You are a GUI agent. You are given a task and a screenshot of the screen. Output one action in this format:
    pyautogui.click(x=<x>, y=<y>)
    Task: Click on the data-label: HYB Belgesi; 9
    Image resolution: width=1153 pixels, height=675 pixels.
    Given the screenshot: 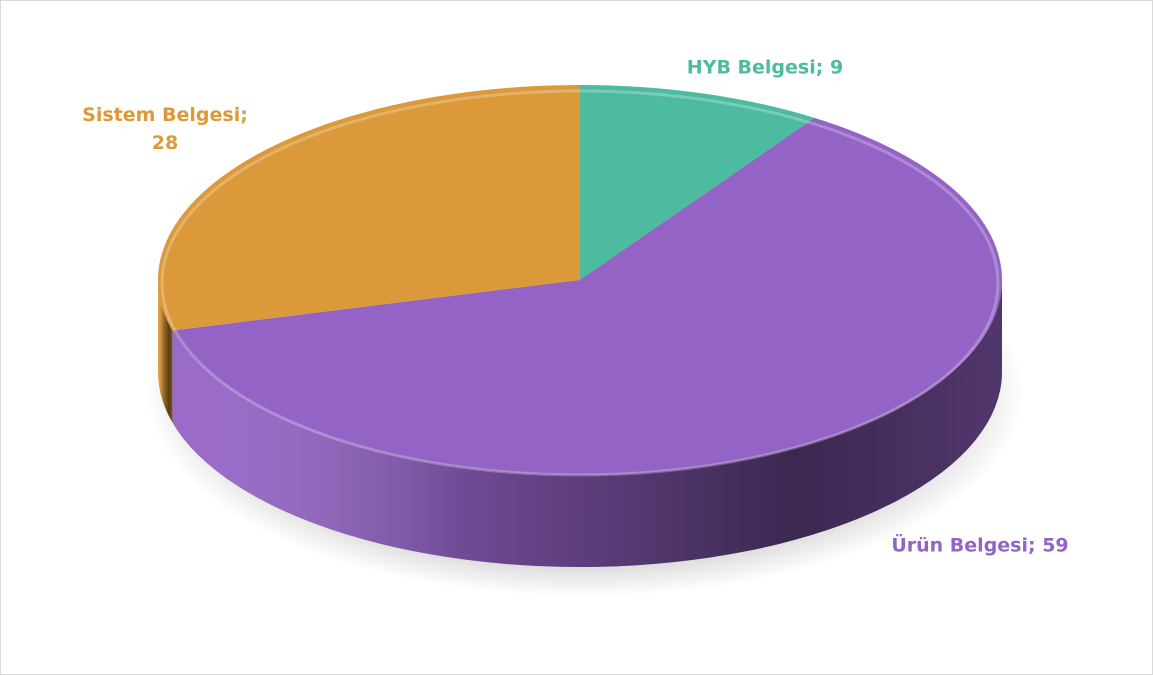 What is the action you would take?
    pyautogui.click(x=765, y=68)
    